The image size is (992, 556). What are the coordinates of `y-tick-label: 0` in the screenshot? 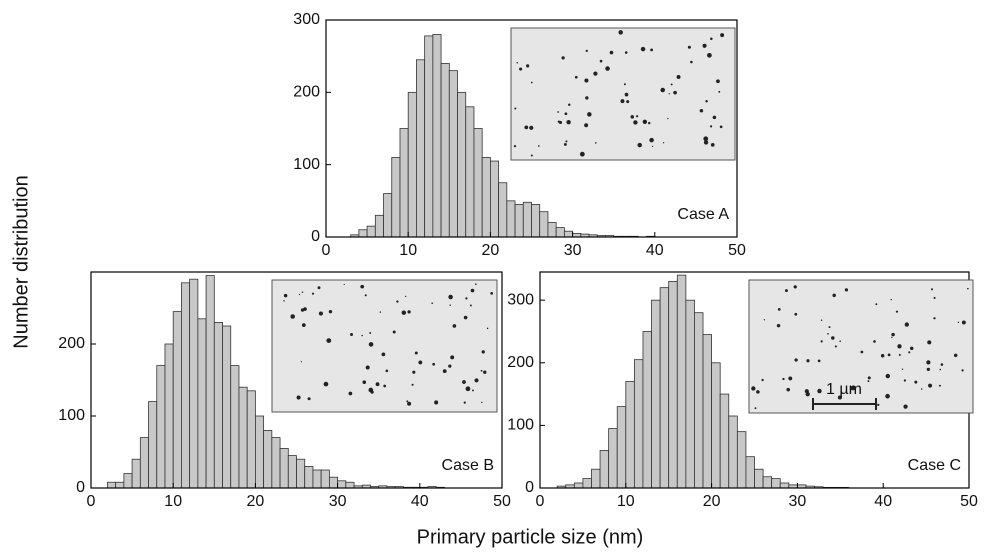 It's located at (315, 236).